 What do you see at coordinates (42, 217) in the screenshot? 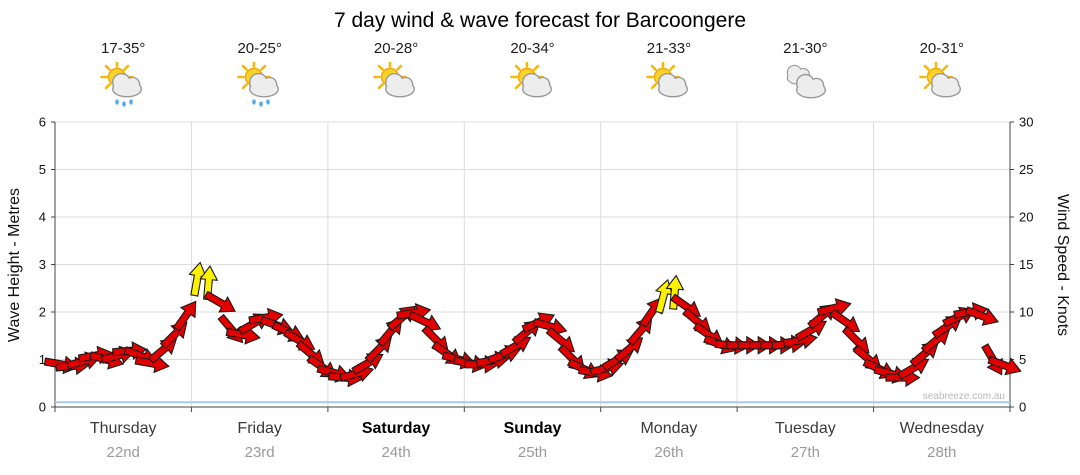
I see `svg-text: 4` at bounding box center [42, 217].